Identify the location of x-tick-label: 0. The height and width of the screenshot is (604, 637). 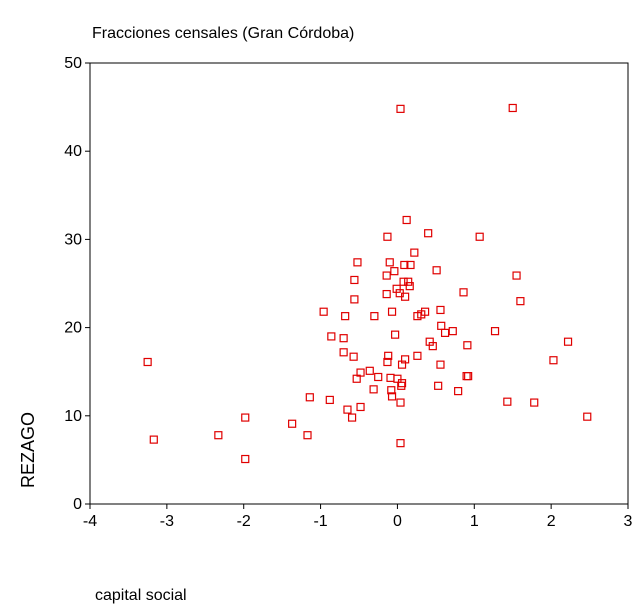
(397, 521).